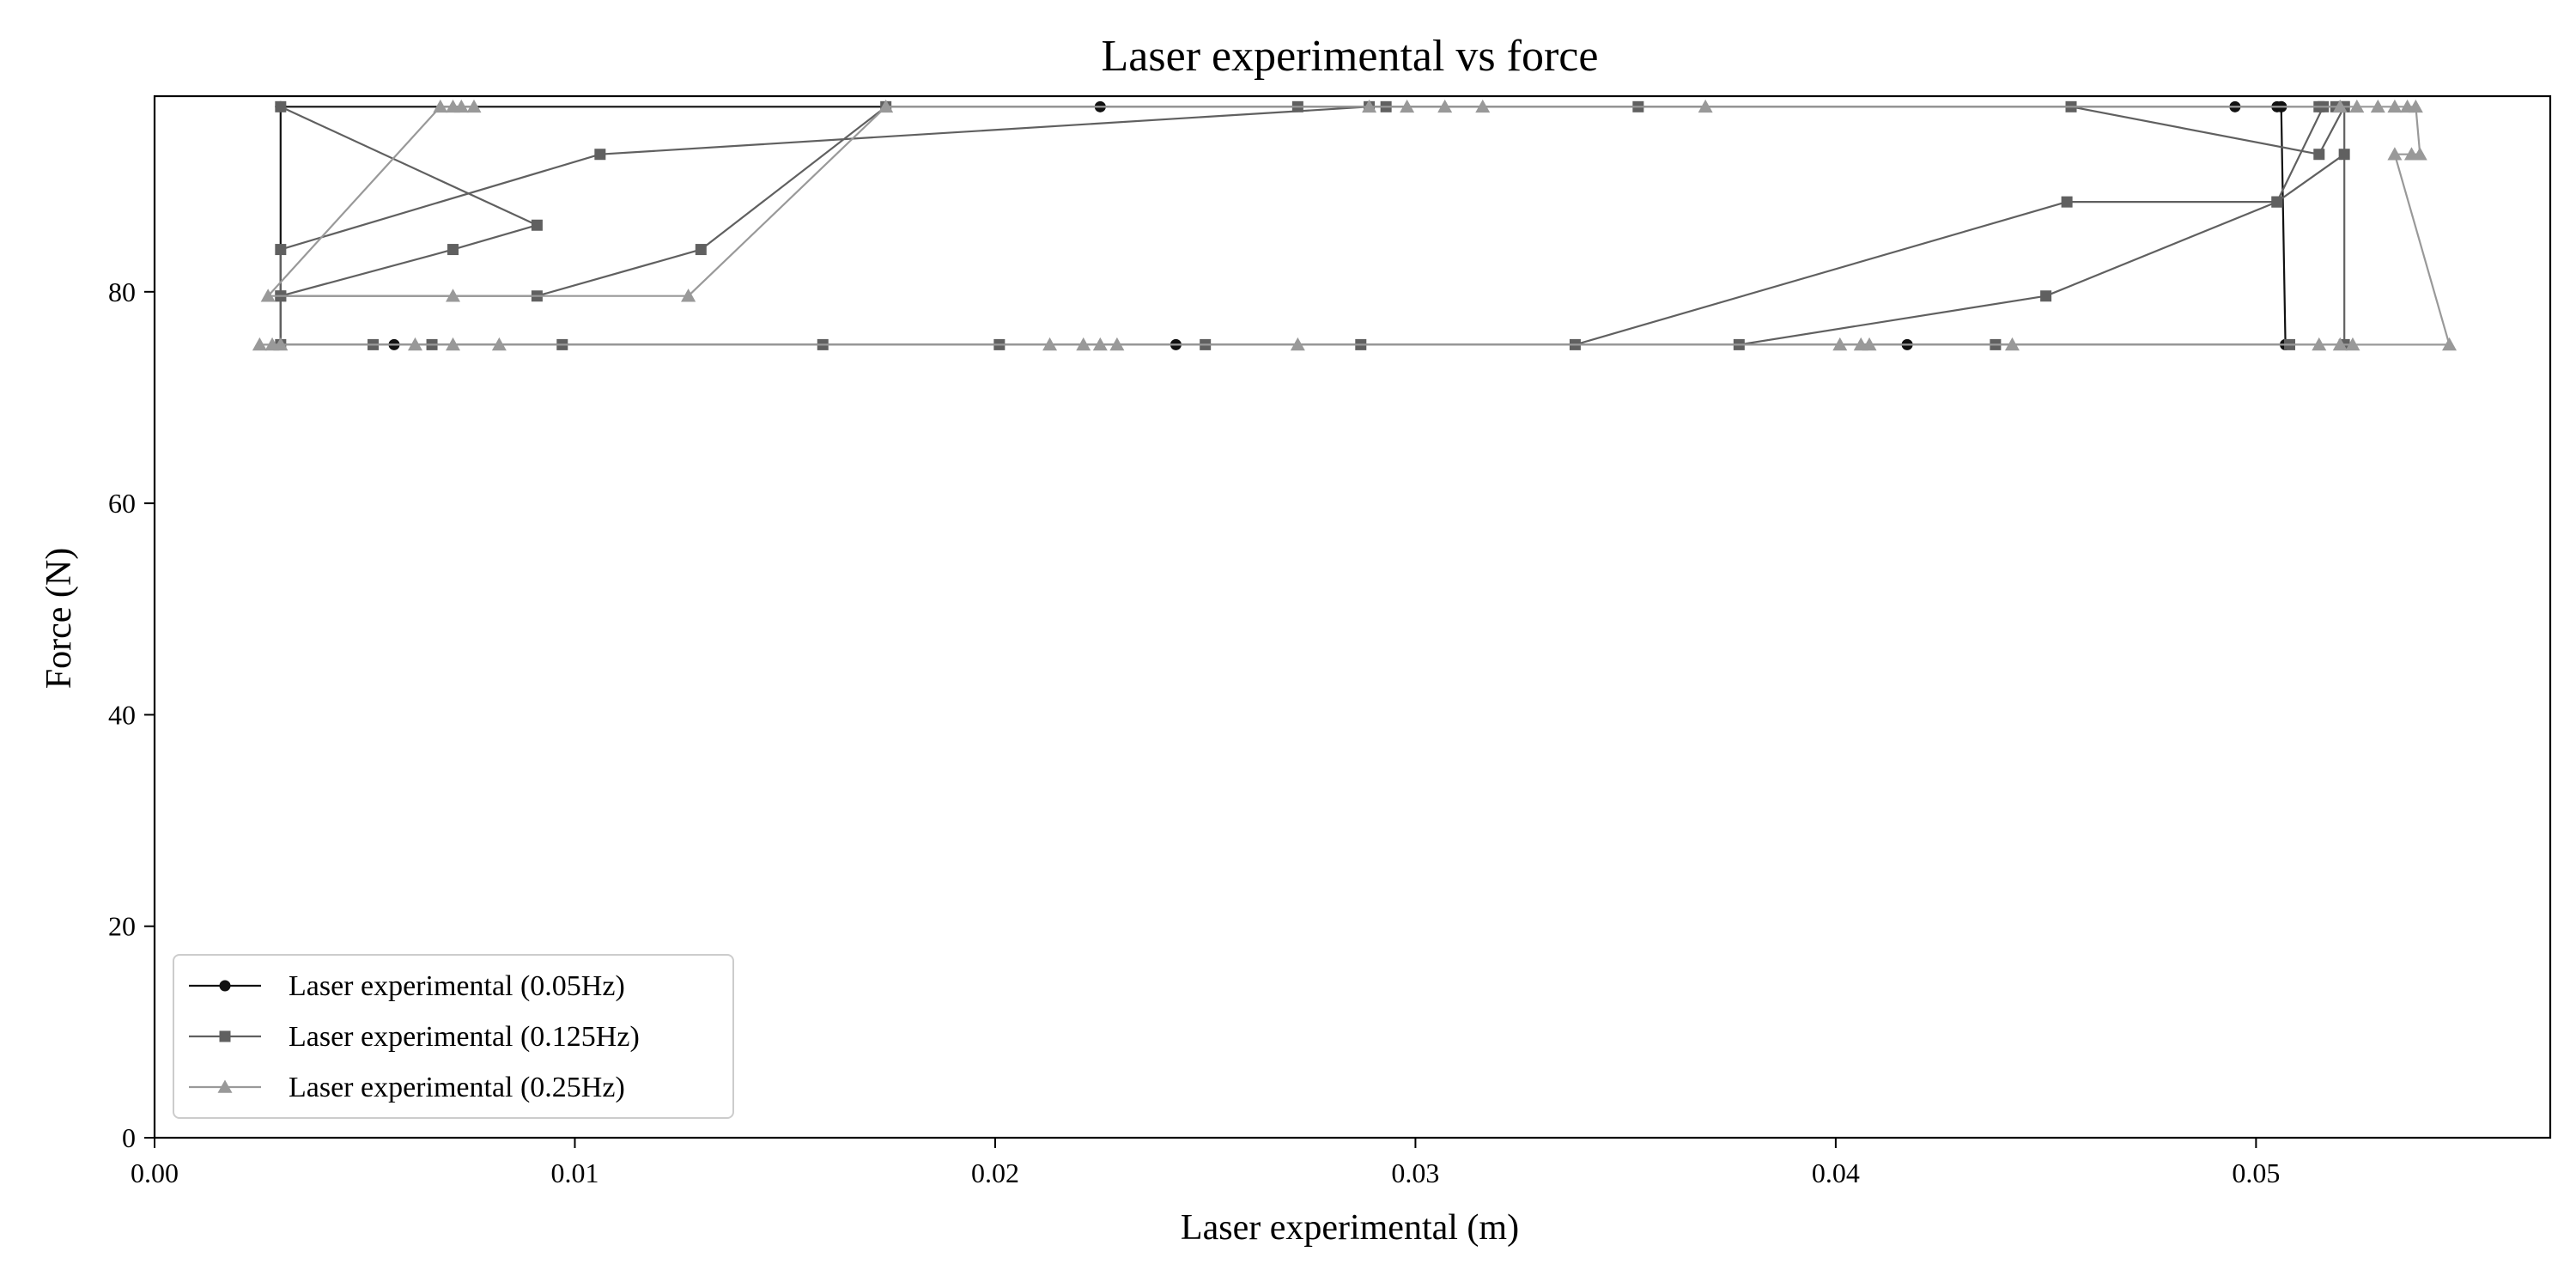 This screenshot has height=1288, width=2576. I want to click on legend-box, so click(453, 1036).